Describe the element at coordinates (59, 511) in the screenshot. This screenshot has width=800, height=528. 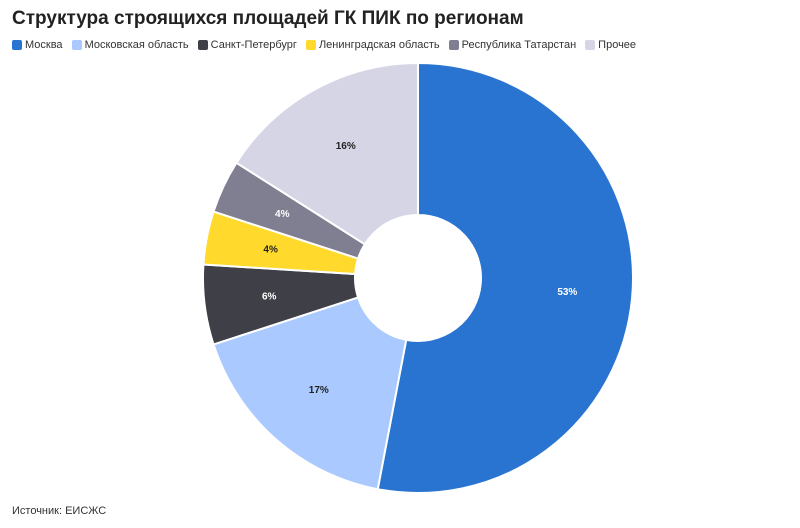
I see `source-note: Источник: ЕИСЖС` at that location.